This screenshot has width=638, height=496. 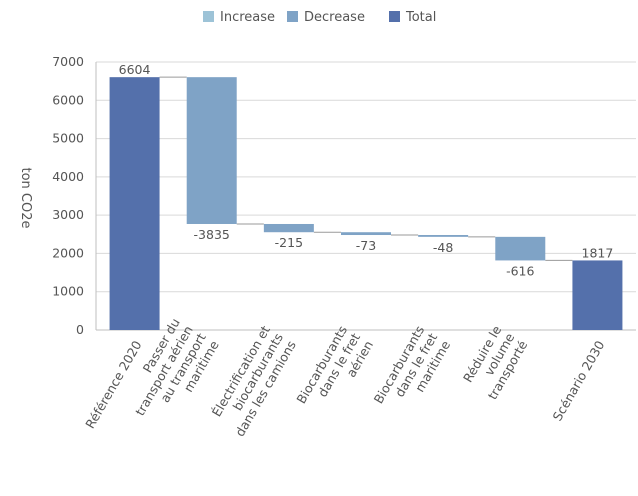 I want to click on y-tick-label: 7000, so click(x=68, y=61).